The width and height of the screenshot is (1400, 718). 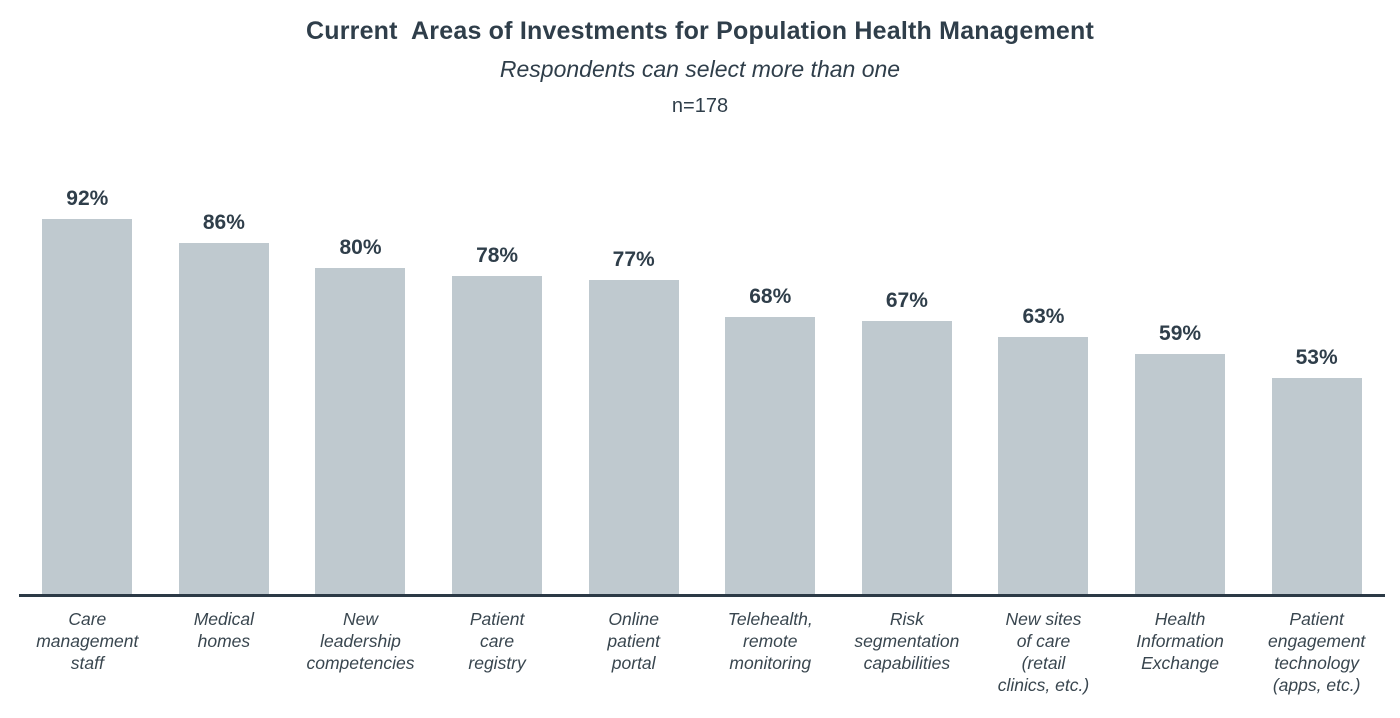 I want to click on bar-value-label: 92%, so click(x=87, y=198).